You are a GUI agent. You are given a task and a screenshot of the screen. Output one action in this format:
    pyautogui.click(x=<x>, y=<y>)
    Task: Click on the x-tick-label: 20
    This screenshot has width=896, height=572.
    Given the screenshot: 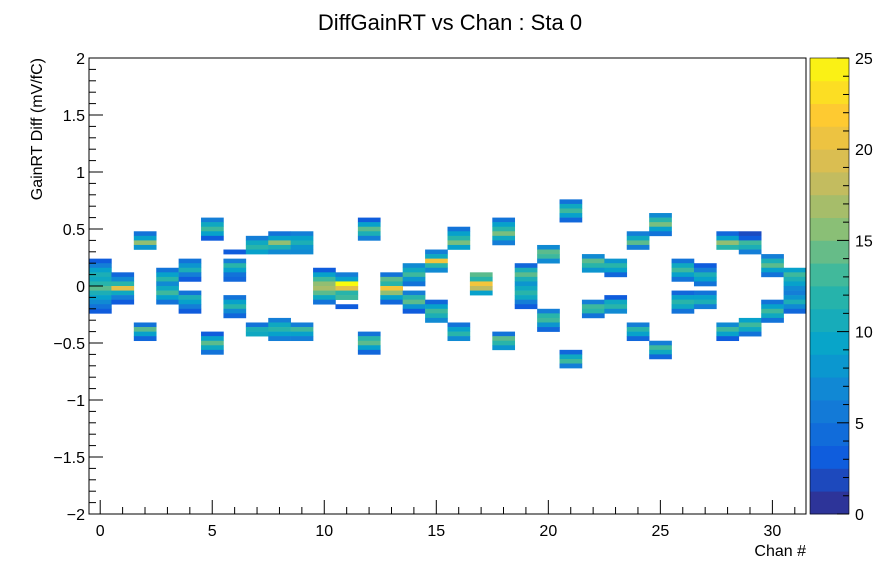 What is the action you would take?
    pyautogui.click(x=548, y=531)
    